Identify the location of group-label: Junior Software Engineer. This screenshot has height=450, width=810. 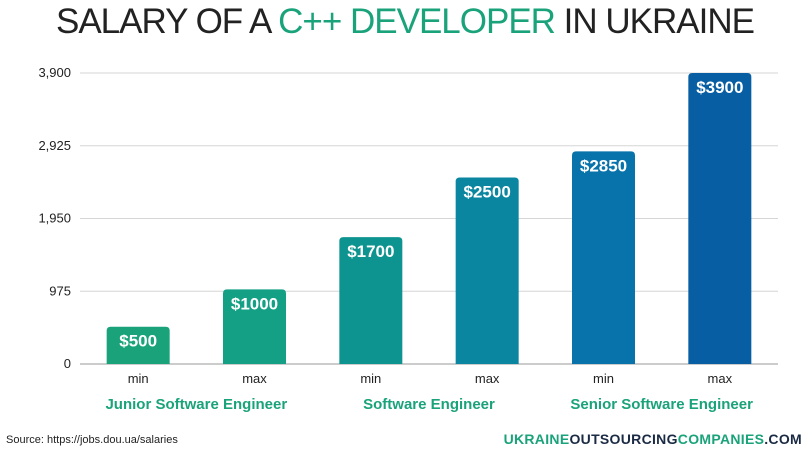
(196, 404).